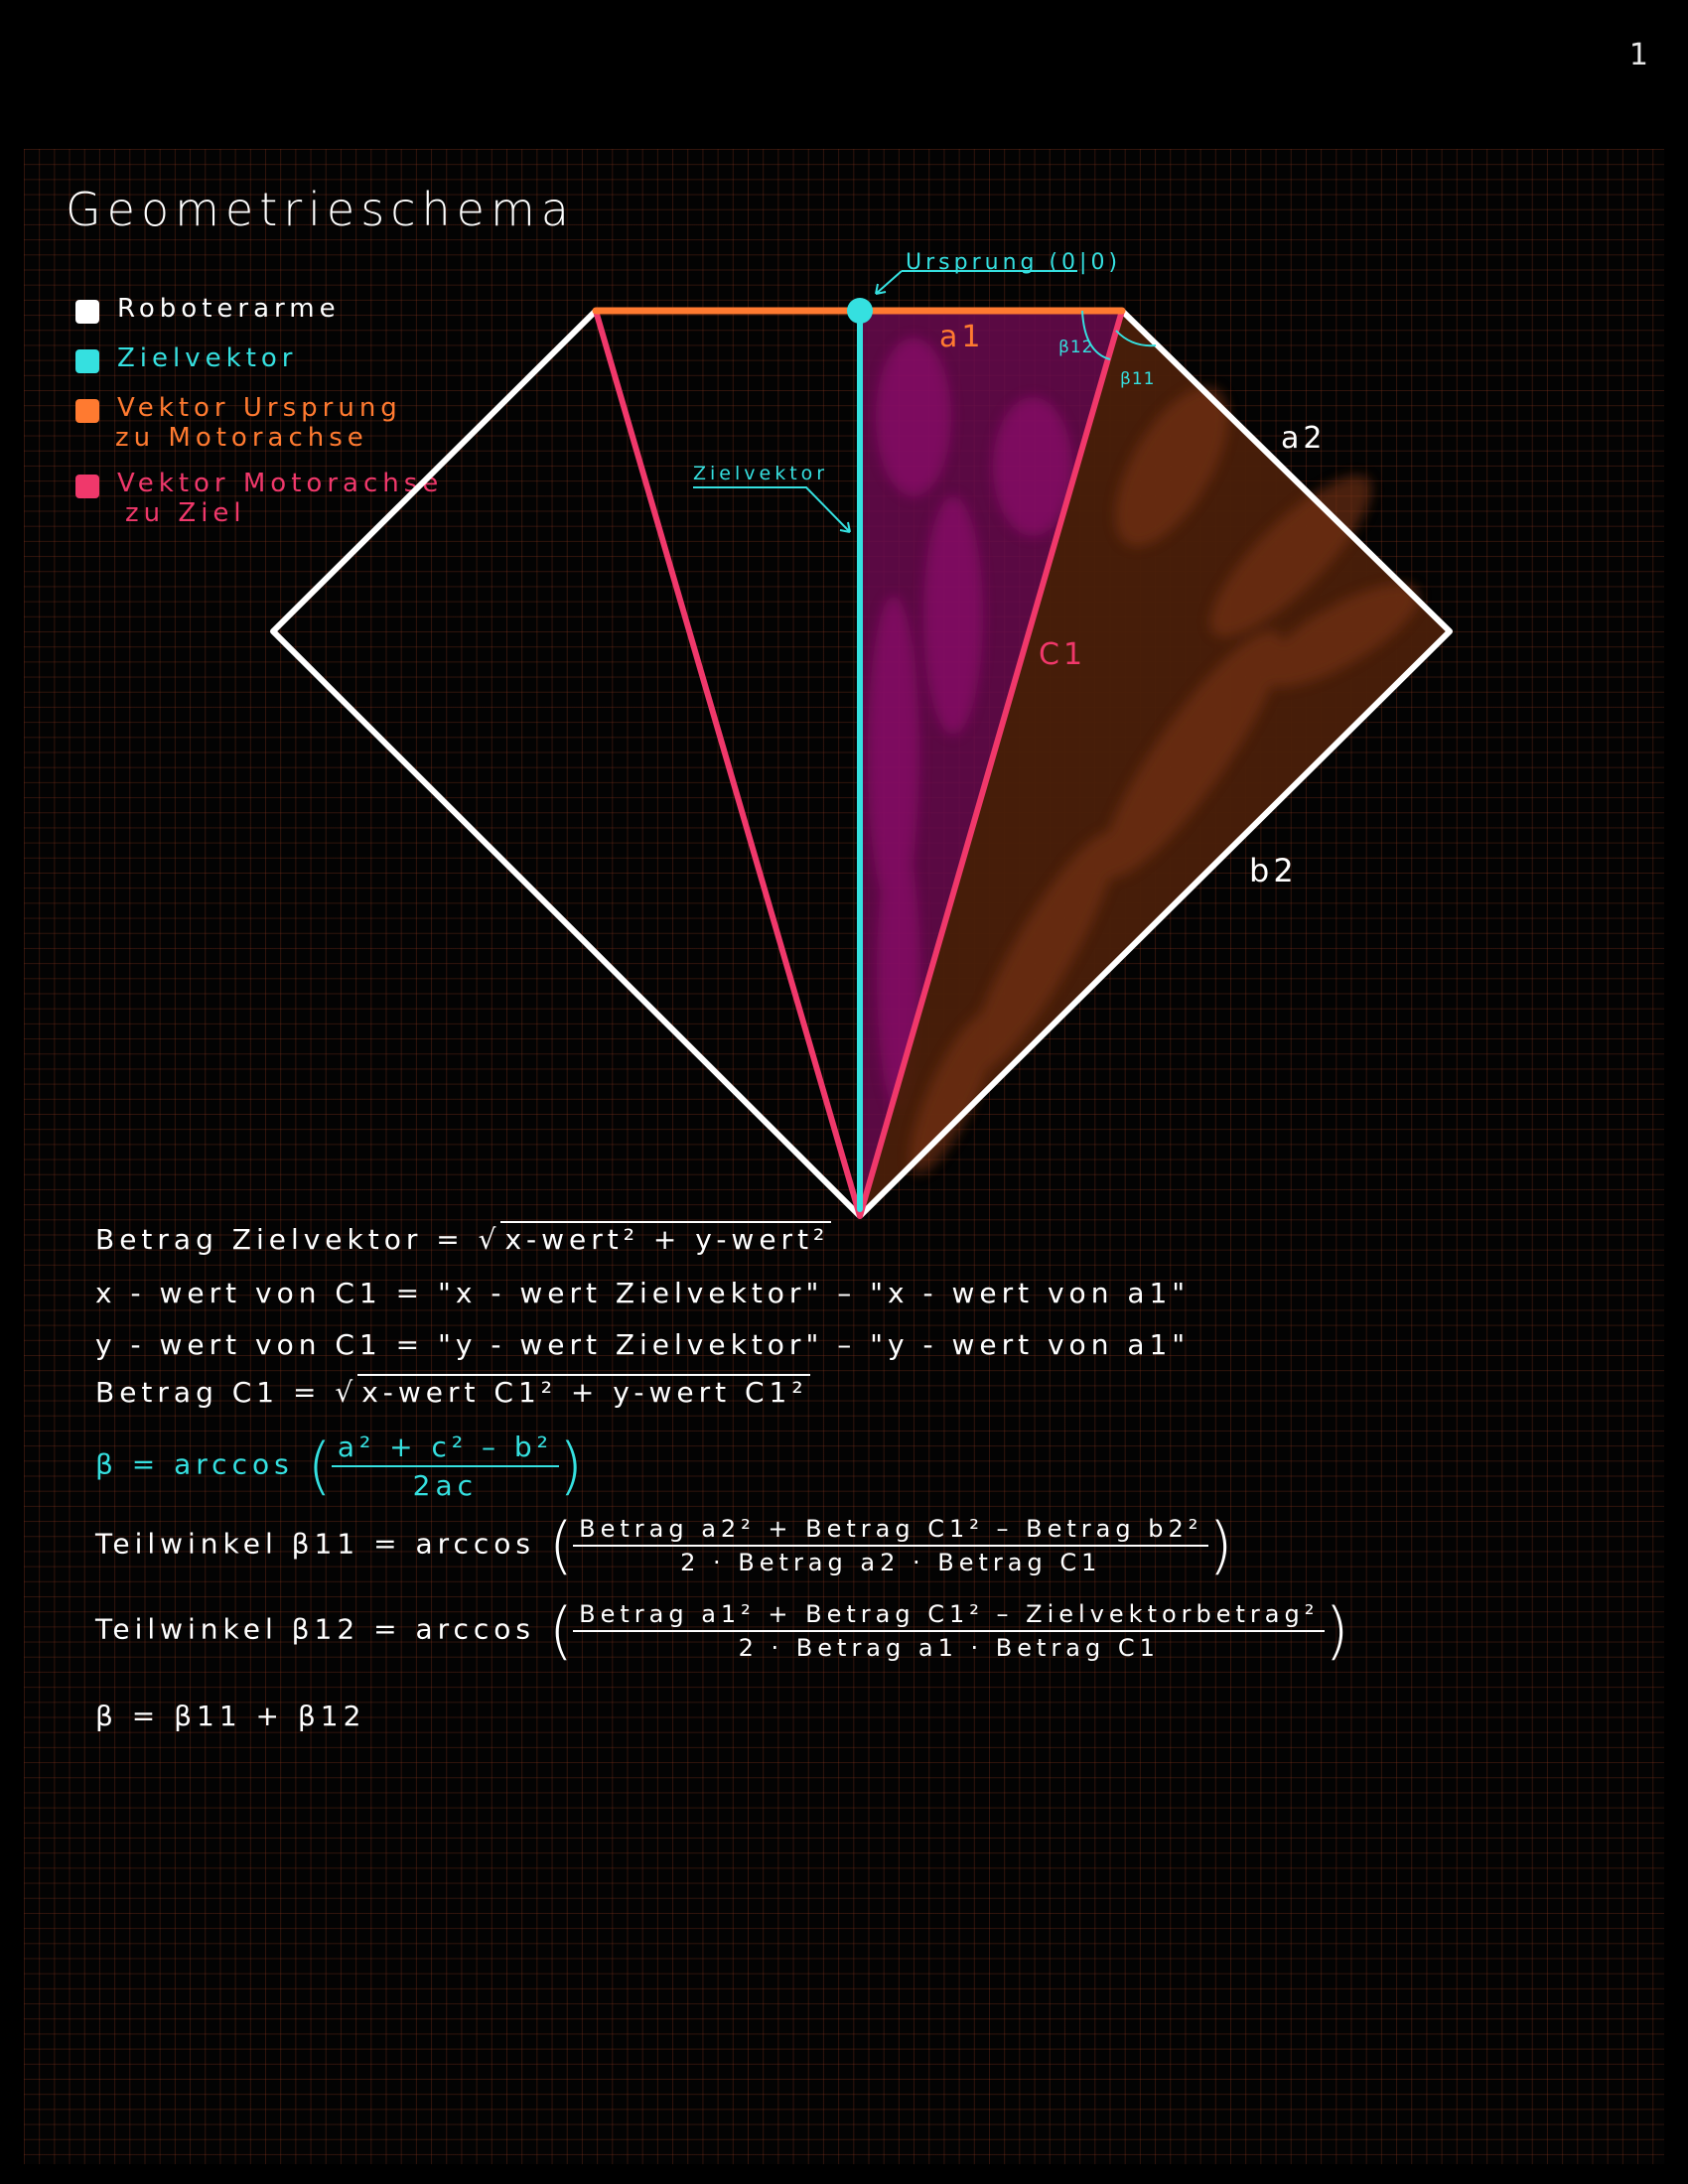  Describe the element at coordinates (1136, 338) in the screenshot. I see `angle-arc-beta11` at that location.